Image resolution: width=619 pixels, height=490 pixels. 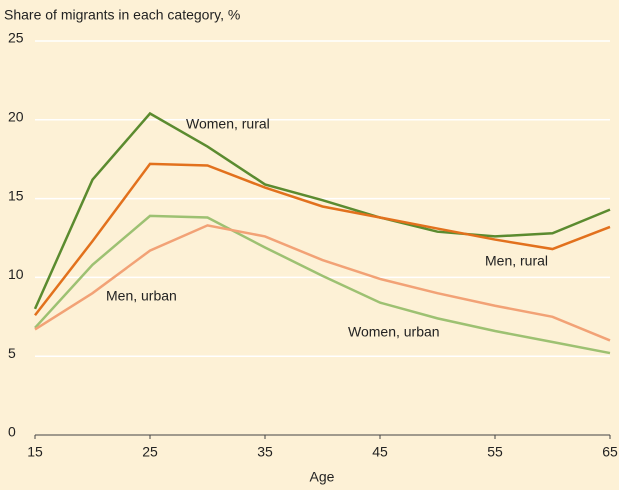 What do you see at coordinates (35, 452) in the screenshot?
I see `x-tick-label: 15` at bounding box center [35, 452].